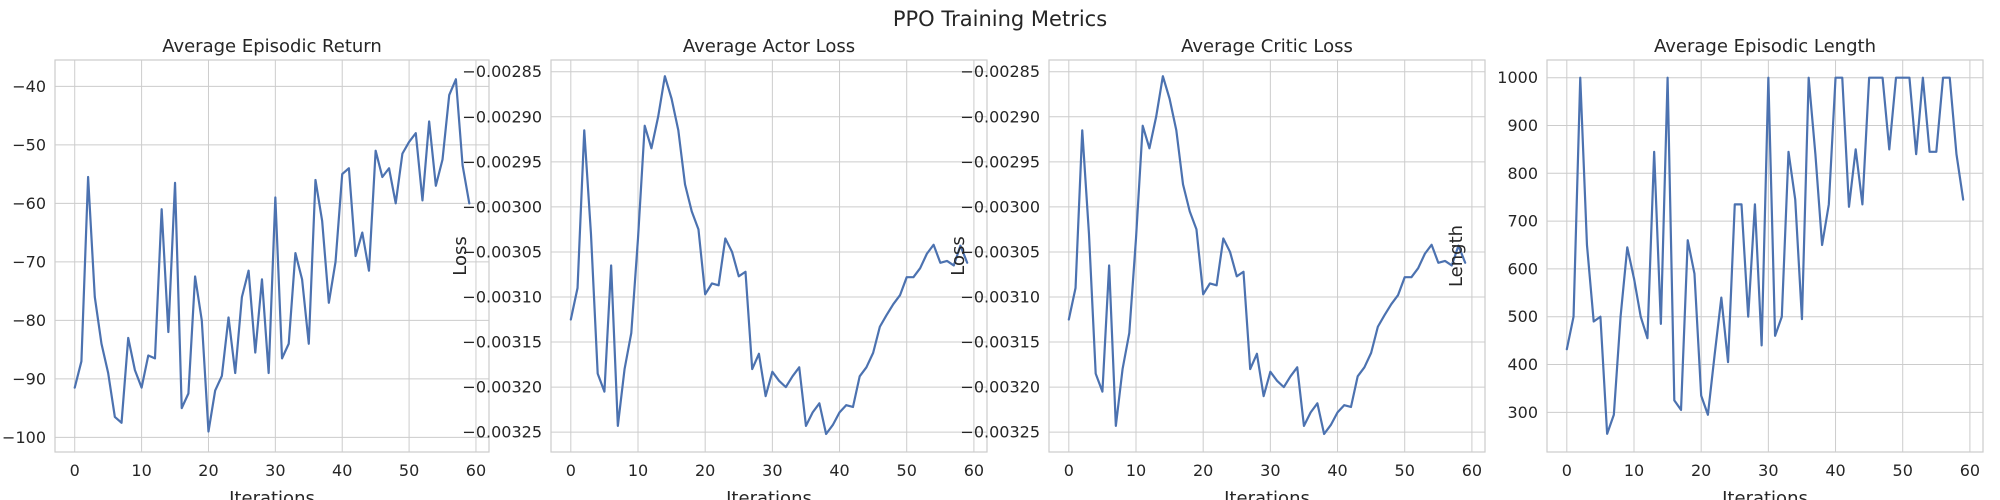  Describe the element at coordinates (1522, 412) in the screenshot. I see `y-tick-label: 300` at that location.